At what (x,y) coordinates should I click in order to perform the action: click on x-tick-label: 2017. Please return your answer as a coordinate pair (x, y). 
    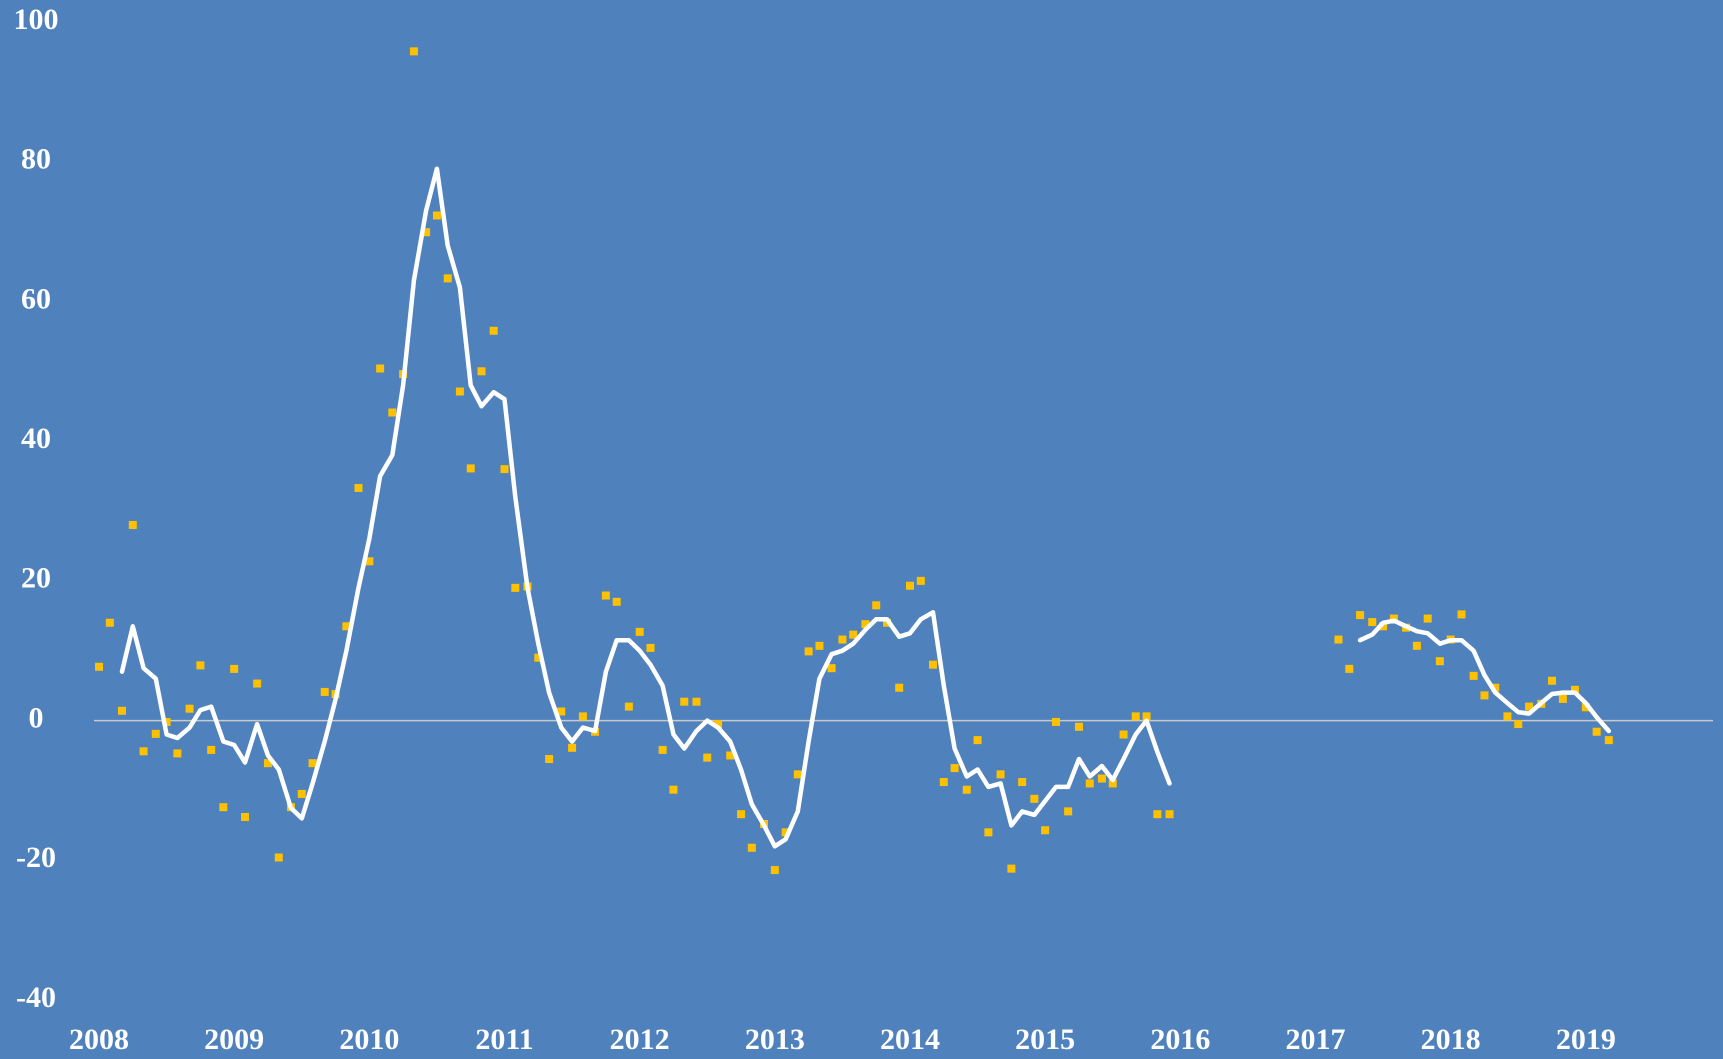
    Looking at the image, I should click on (1316, 1039).